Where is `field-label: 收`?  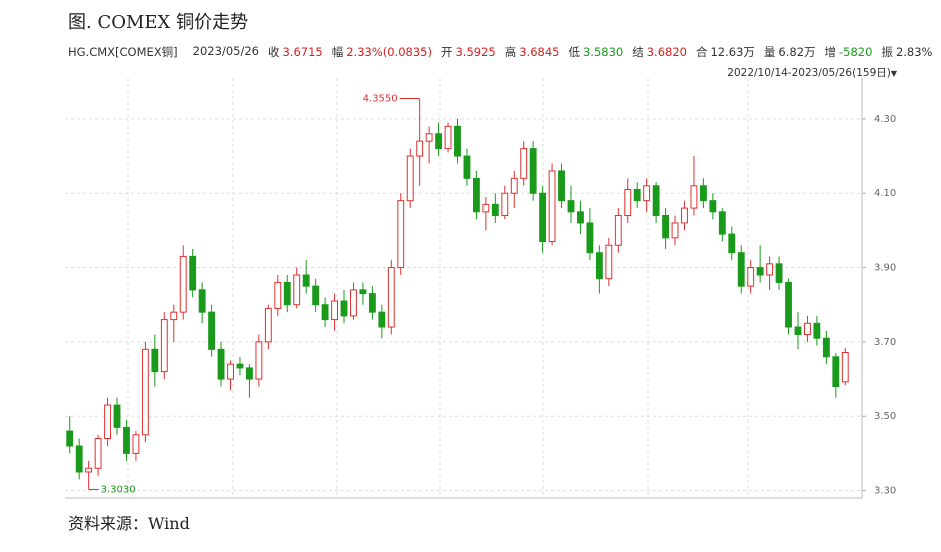
field-label: 收 is located at coordinates (273, 52).